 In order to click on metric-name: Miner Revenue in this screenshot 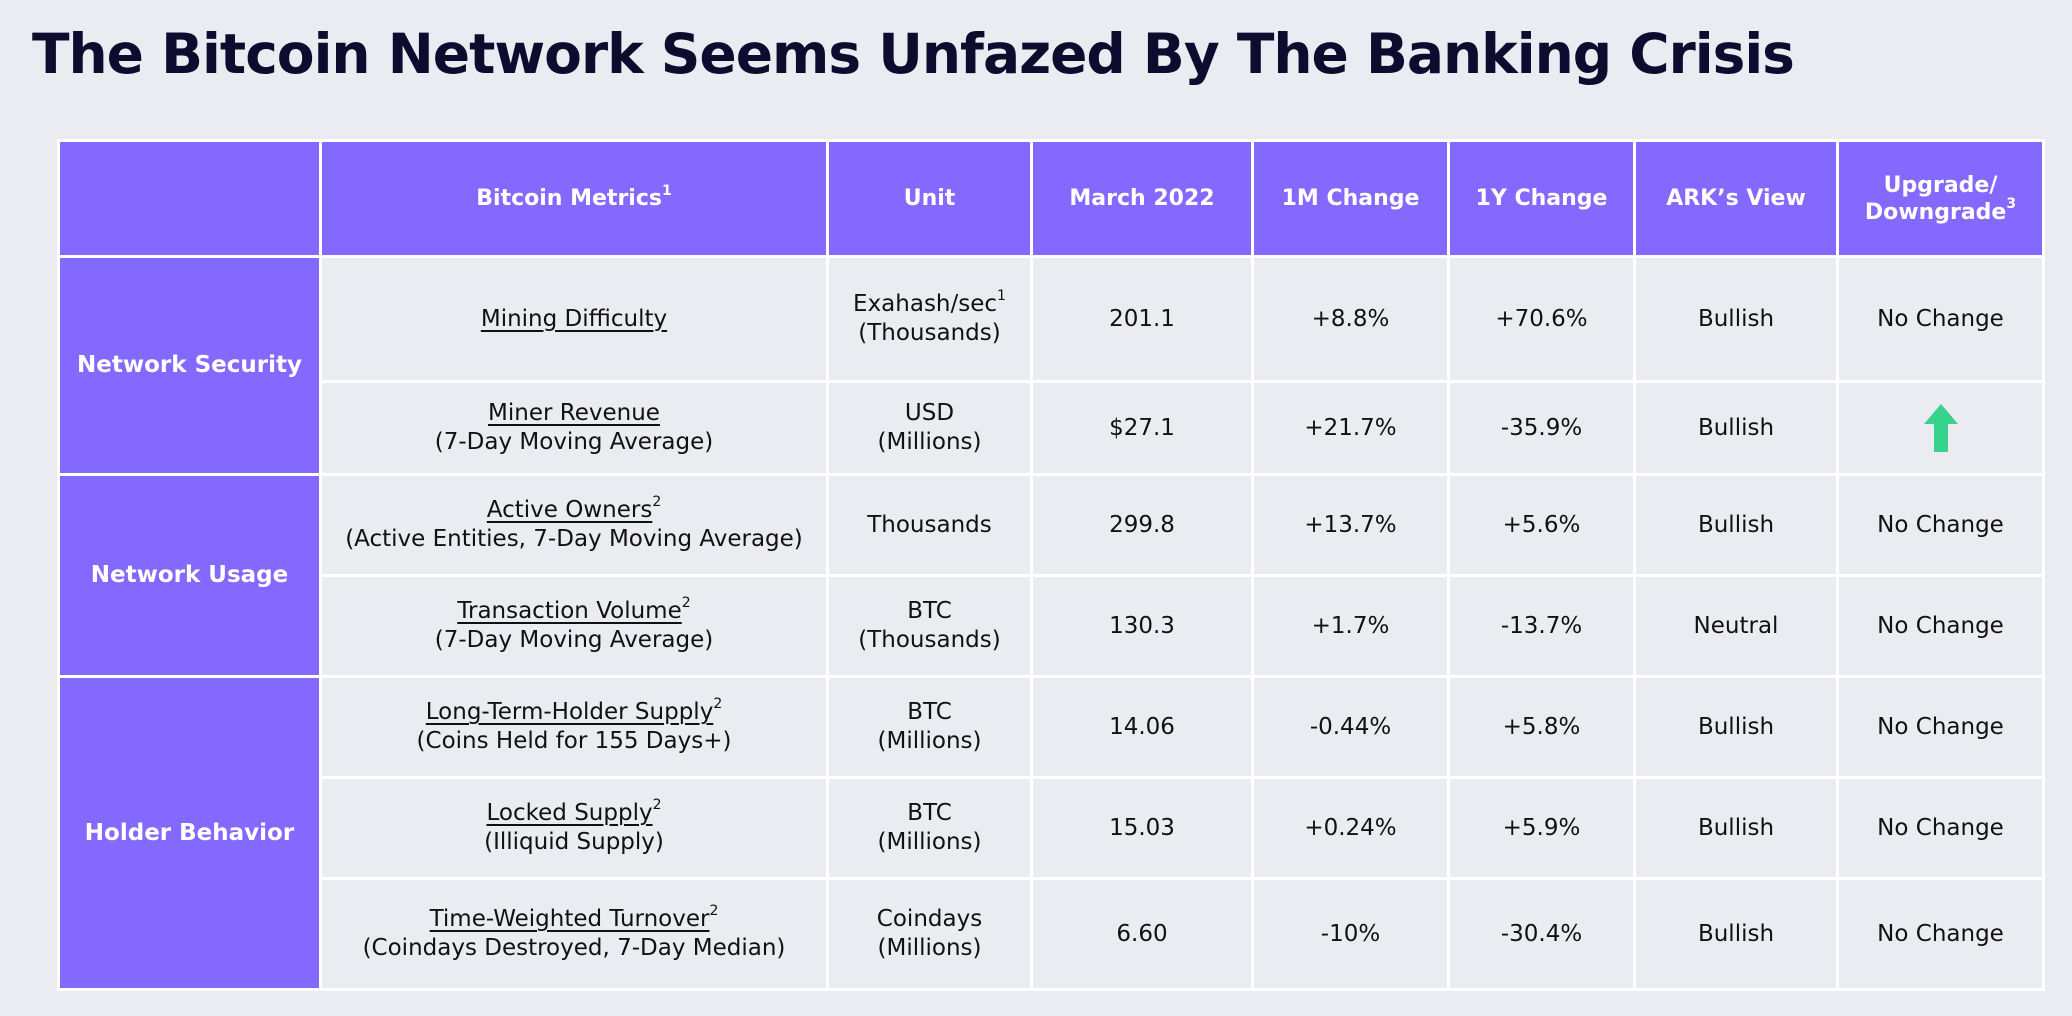, I will do `click(574, 413)`.